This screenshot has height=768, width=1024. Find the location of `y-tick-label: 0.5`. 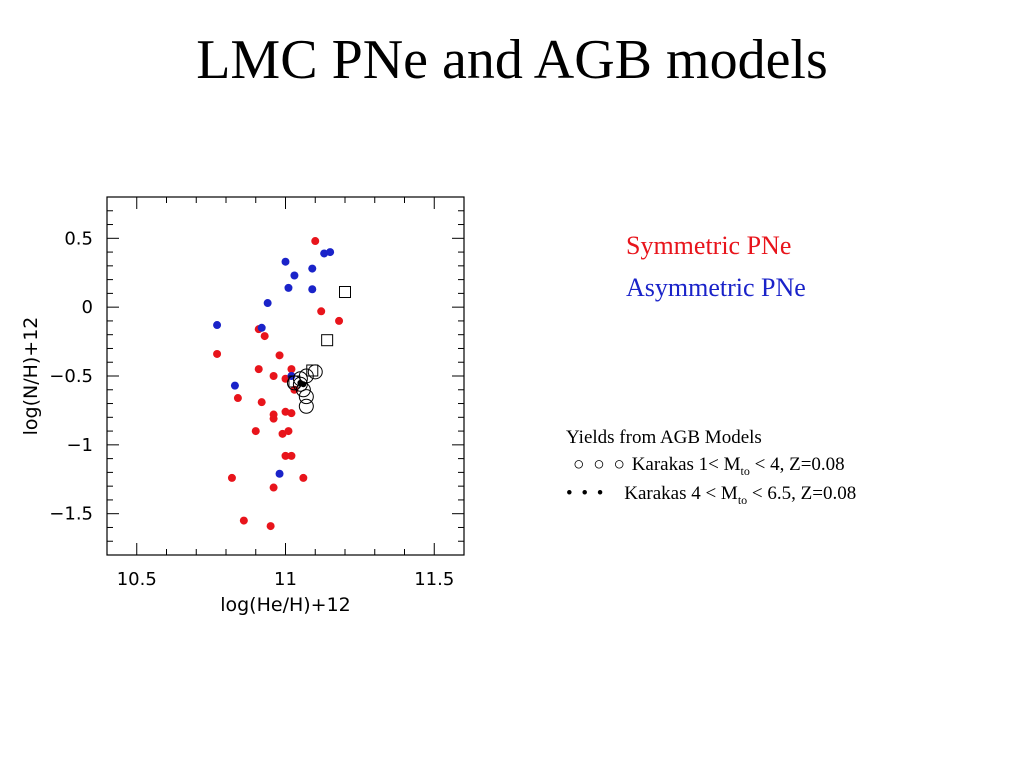

y-tick-label: 0.5 is located at coordinates (78, 238).